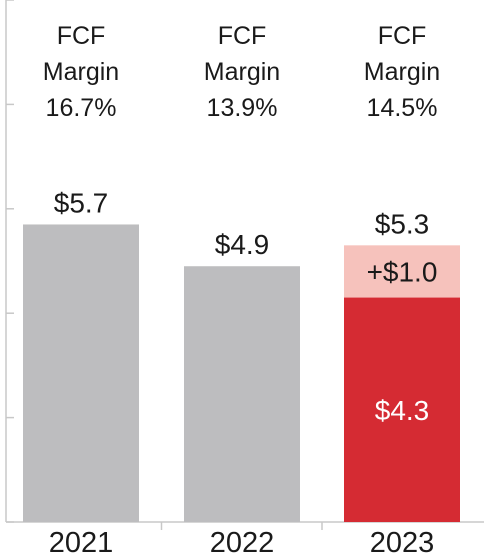 The height and width of the screenshot is (556, 484). I want to click on margin-annotation-2021-line-1: Margin, so click(81, 72).